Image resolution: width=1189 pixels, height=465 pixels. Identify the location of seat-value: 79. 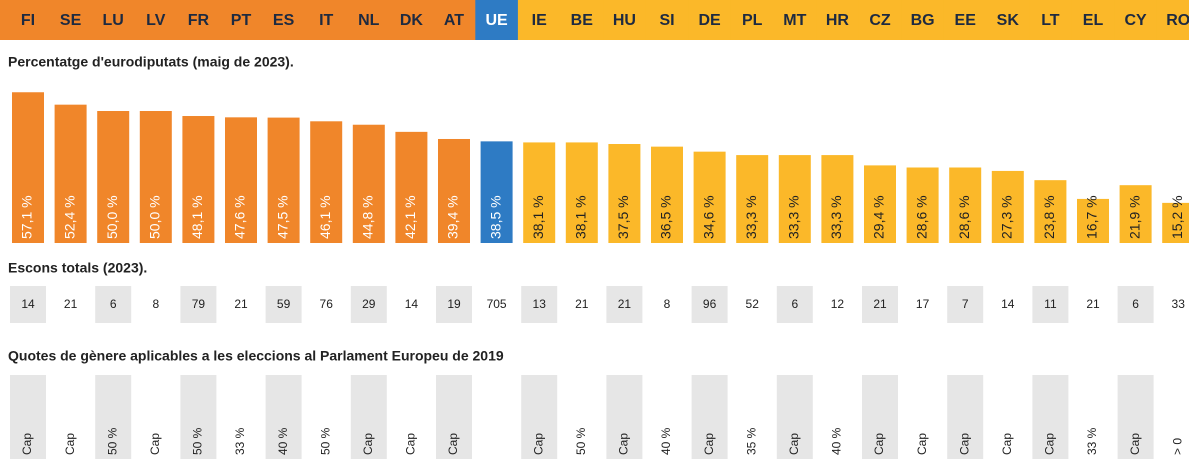
(199, 304).